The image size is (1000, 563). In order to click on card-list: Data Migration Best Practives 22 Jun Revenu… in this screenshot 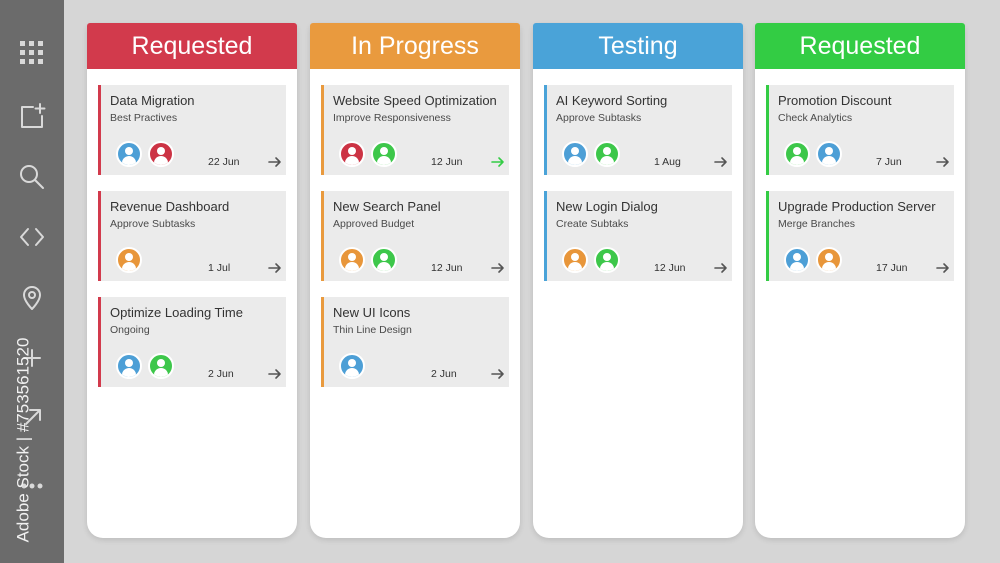, I will do `click(192, 228)`.